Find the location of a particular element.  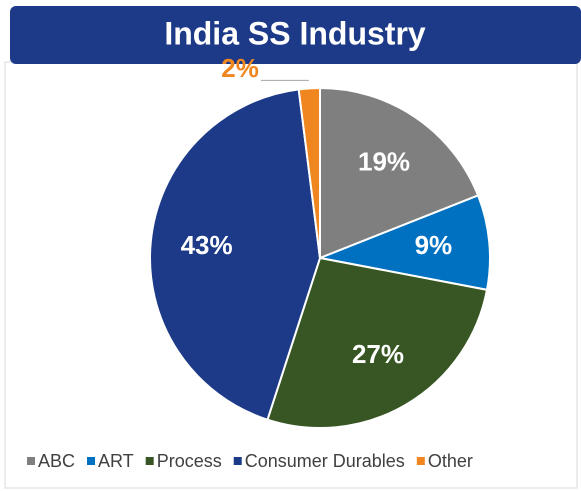

legend-label: ART is located at coordinates (116, 461).